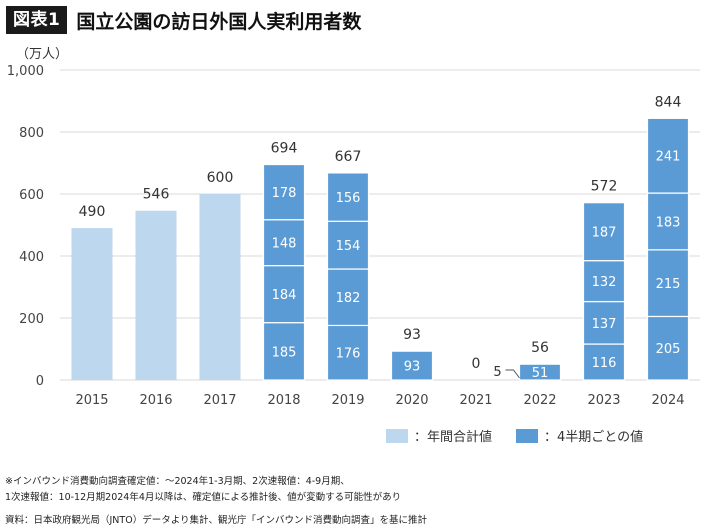 The height and width of the screenshot is (530, 710). Describe the element at coordinates (347, 400) in the screenshot. I see `x-tick-label: 2019` at that location.